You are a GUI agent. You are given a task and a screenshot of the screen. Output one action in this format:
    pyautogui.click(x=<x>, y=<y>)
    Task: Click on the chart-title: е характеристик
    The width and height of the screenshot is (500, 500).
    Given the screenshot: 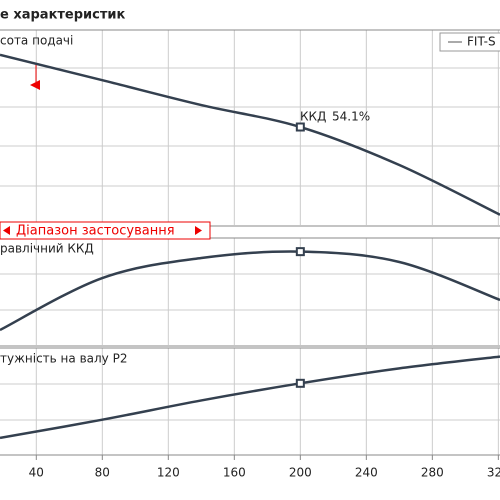 What is the action you would take?
    pyautogui.click(x=63, y=15)
    